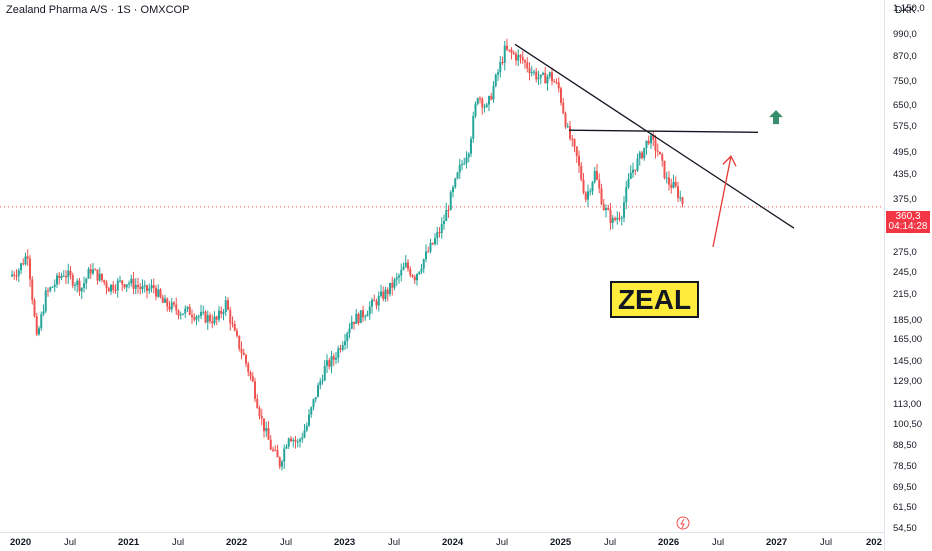 The height and width of the screenshot is (551, 932). What do you see at coordinates (777, 542) in the screenshot?
I see `time-tick-label: 2027` at bounding box center [777, 542].